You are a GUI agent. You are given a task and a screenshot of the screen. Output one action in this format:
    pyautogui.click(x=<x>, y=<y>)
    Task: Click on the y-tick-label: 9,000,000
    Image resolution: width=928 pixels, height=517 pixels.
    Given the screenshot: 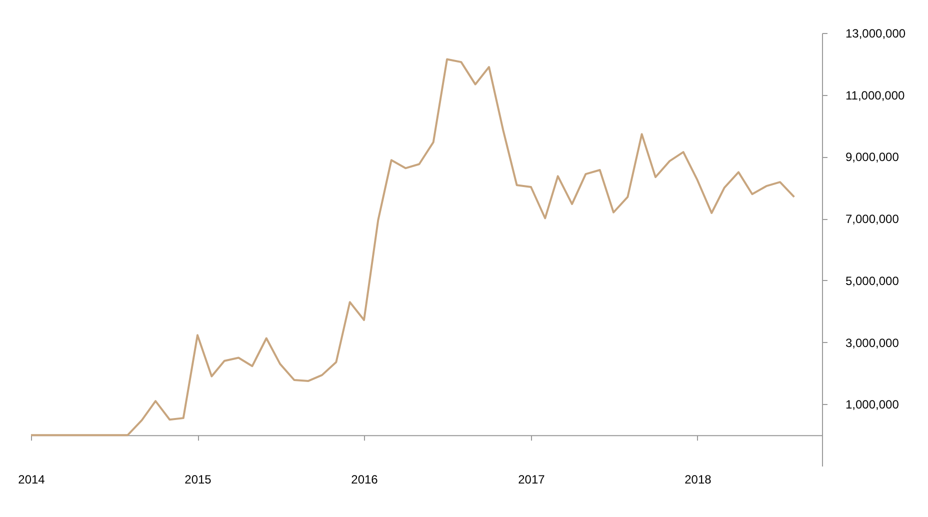 What is the action you would take?
    pyautogui.click(x=873, y=157)
    